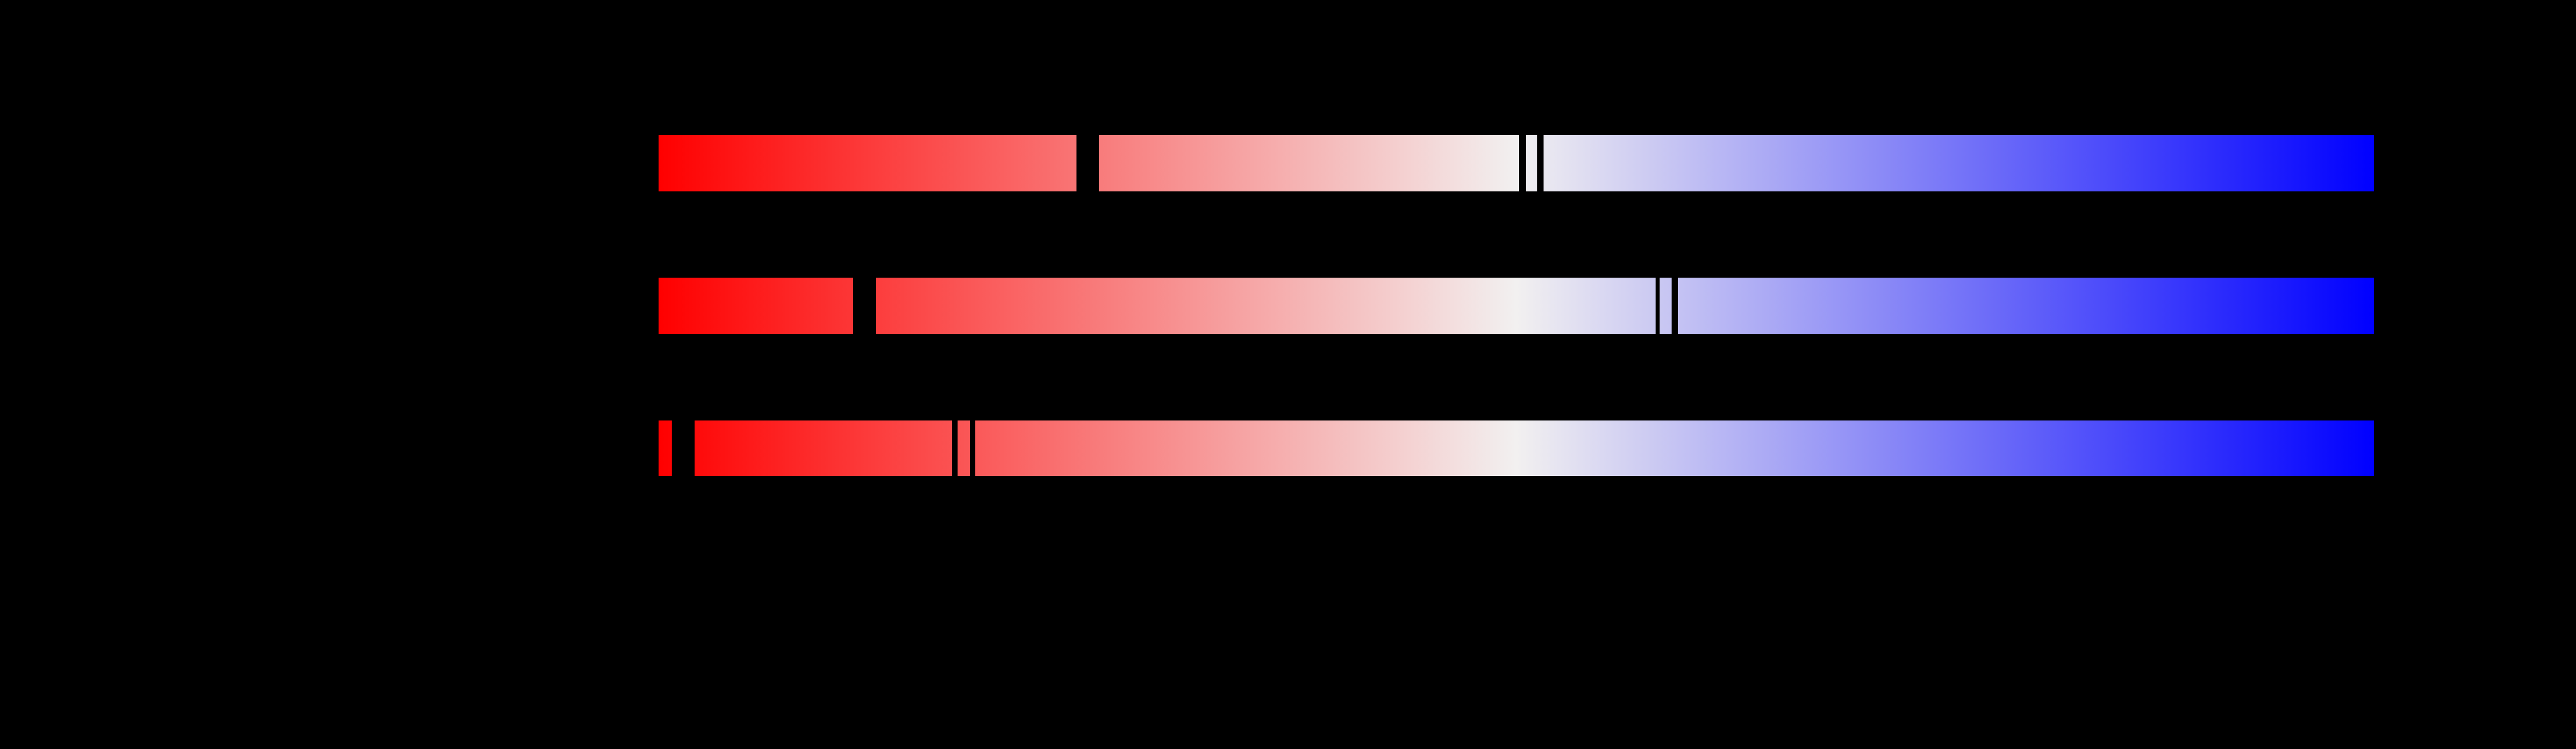 This screenshot has width=2576, height=749. Describe the element at coordinates (1266, 306) in the screenshot. I see `colorbar-segment-r2-s2` at that location.